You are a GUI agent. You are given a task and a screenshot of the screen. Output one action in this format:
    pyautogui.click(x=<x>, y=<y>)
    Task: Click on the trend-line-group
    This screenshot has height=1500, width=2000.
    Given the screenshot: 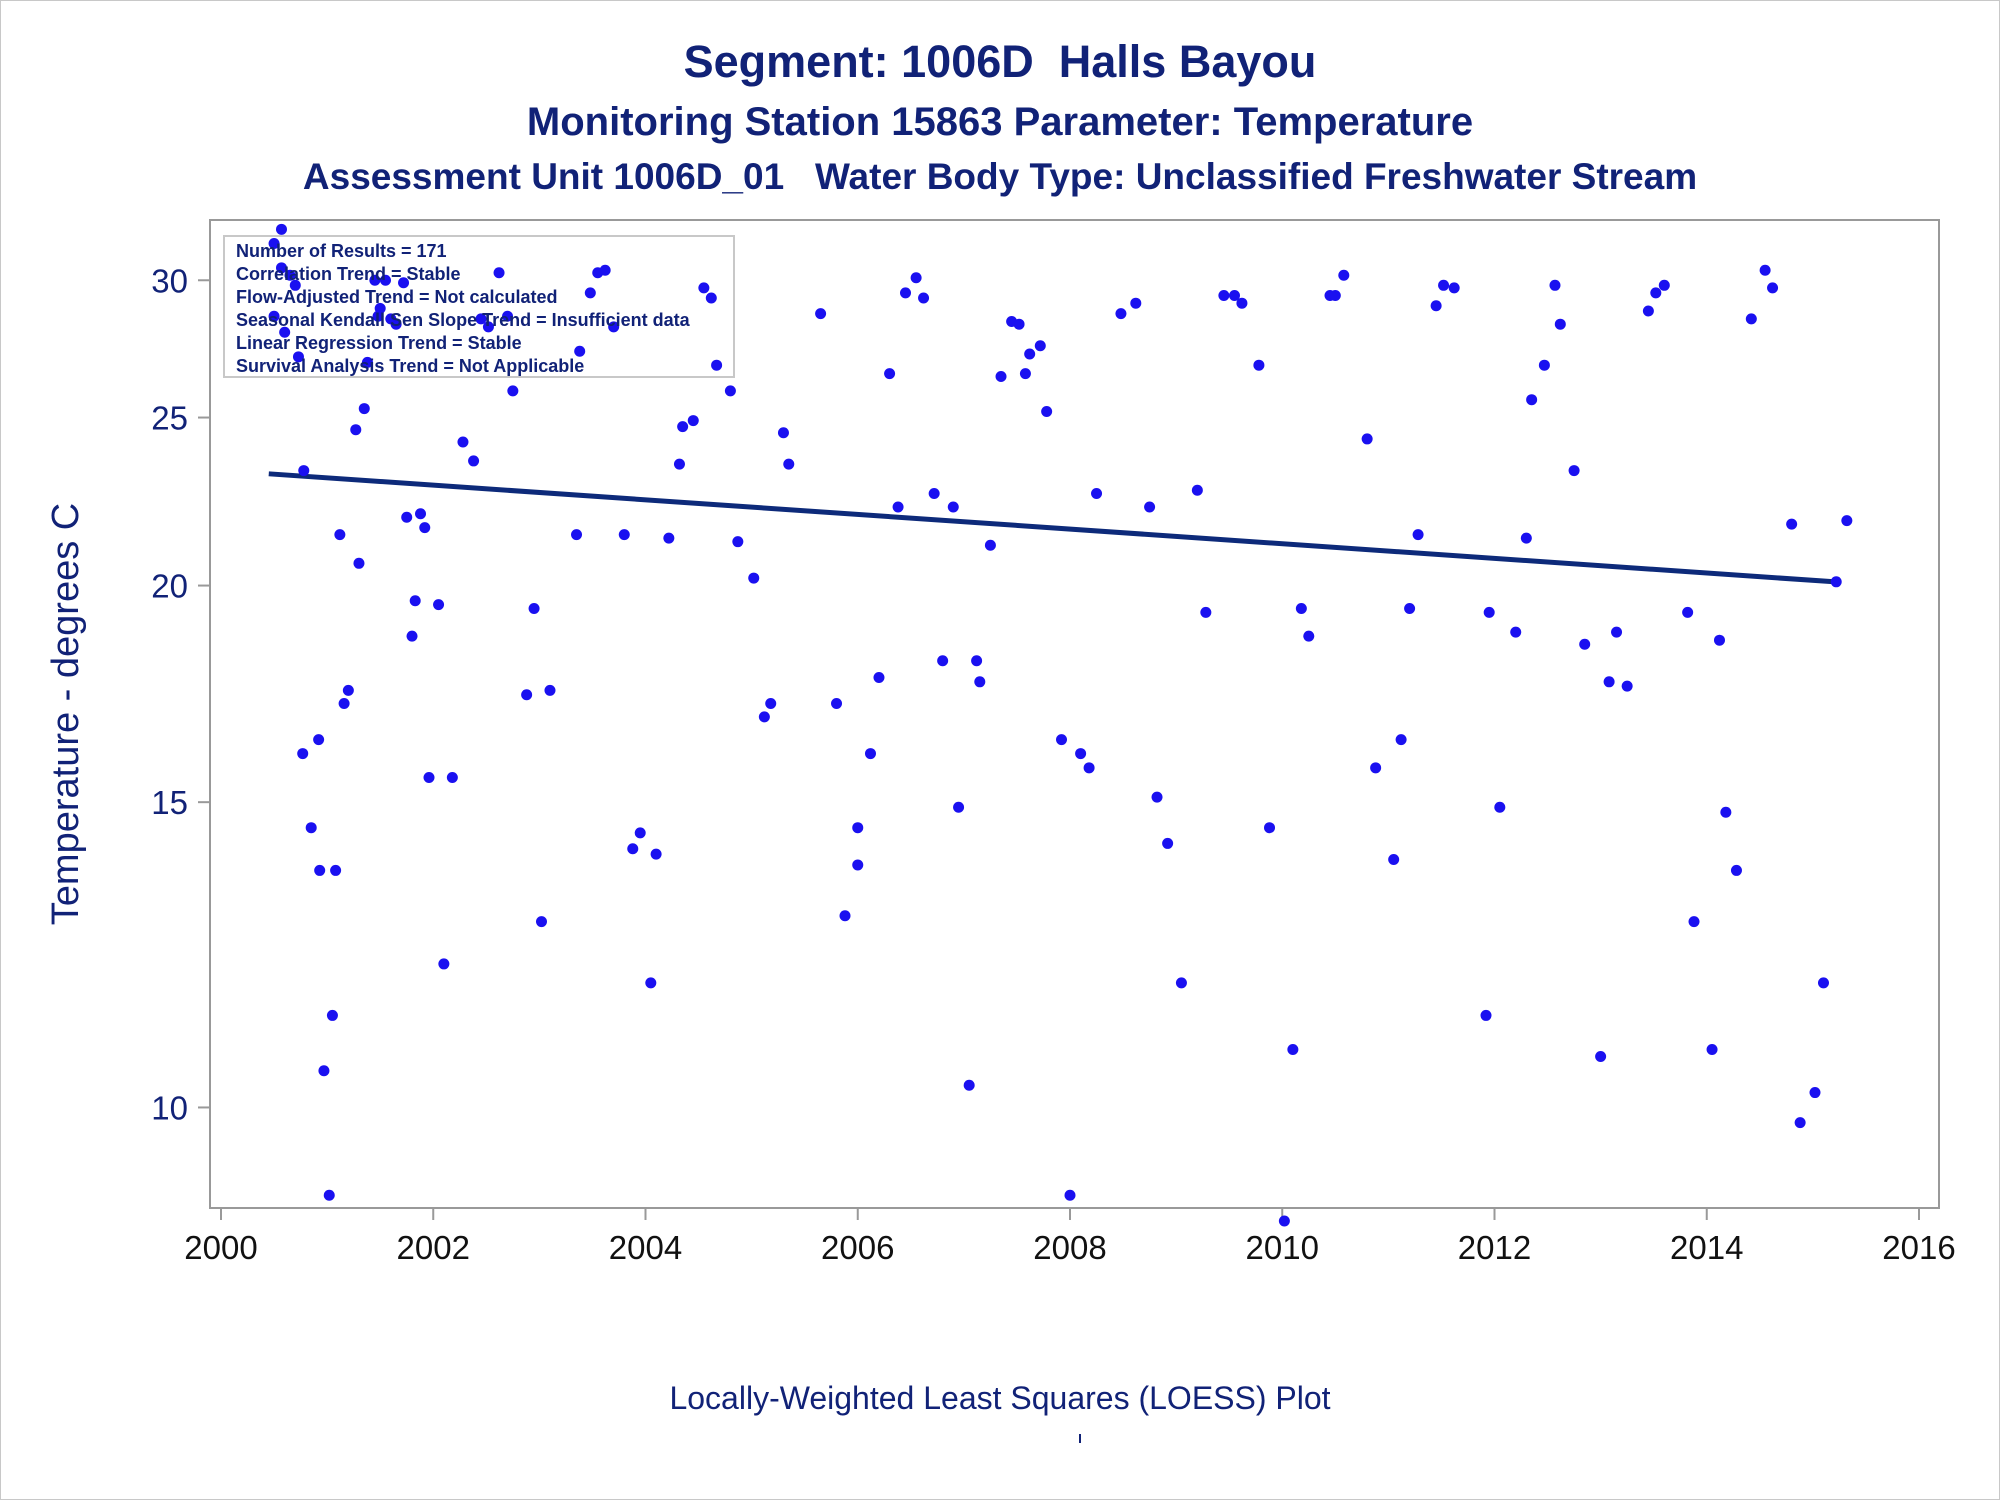 What is the action you would take?
    pyautogui.click(x=1051, y=528)
    